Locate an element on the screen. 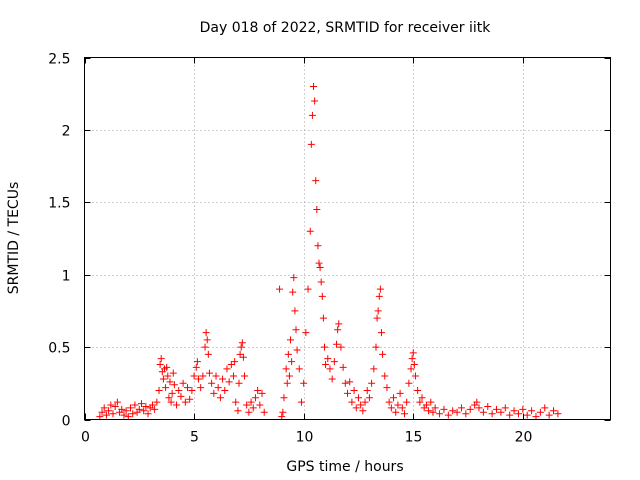 This screenshot has width=640, height=480. x-axis-label: GPS time / hours is located at coordinates (344, 467).